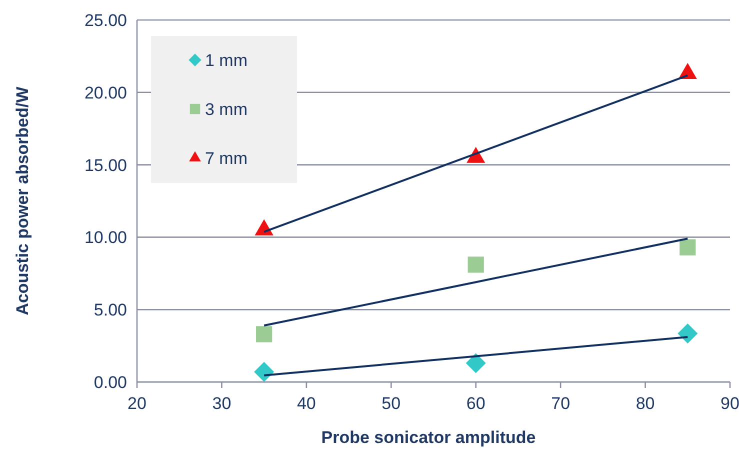  What do you see at coordinates (560, 403) in the screenshot?
I see `x-tick-label: 70` at bounding box center [560, 403].